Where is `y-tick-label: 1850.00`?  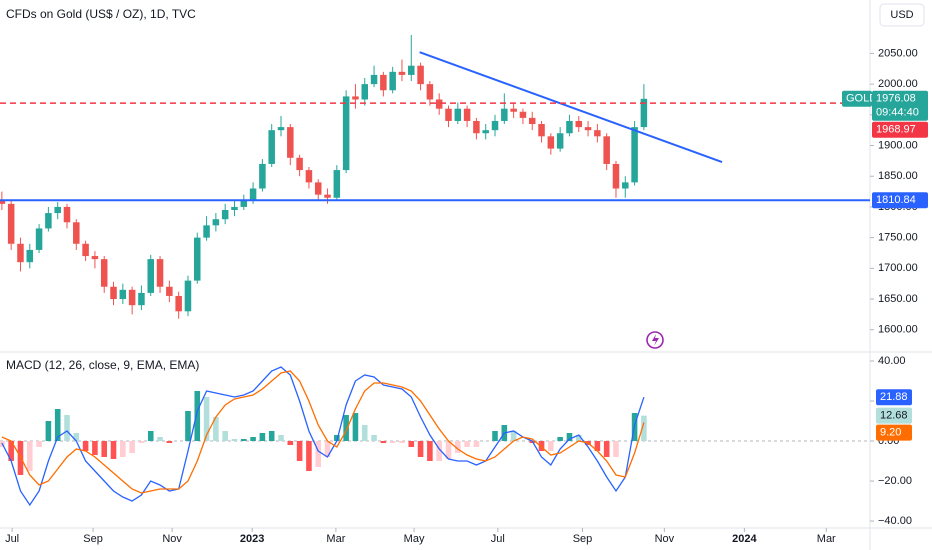 y-tick-label: 1850.00 is located at coordinates (898, 176).